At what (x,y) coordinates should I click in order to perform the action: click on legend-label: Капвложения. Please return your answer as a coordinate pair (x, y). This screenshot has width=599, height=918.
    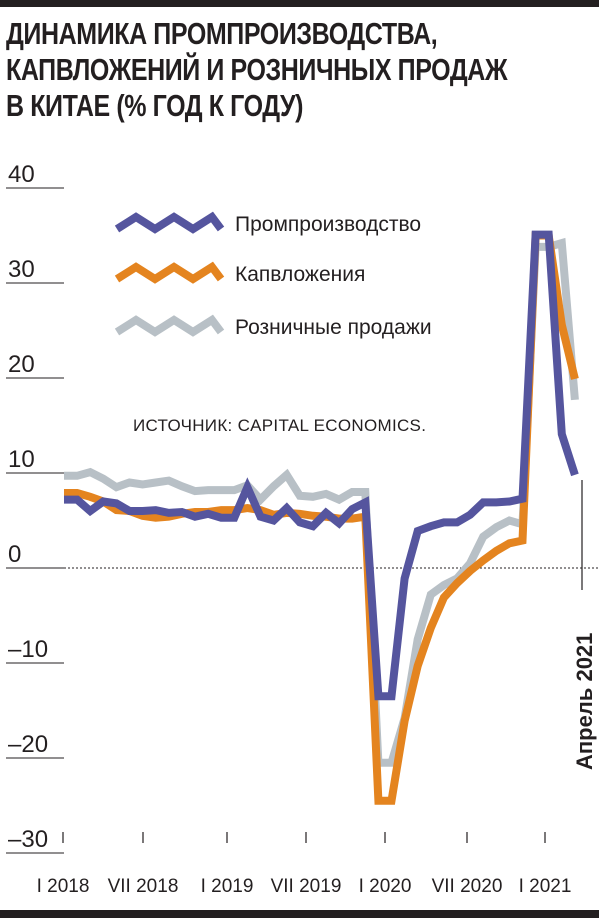
    Looking at the image, I should click on (300, 274).